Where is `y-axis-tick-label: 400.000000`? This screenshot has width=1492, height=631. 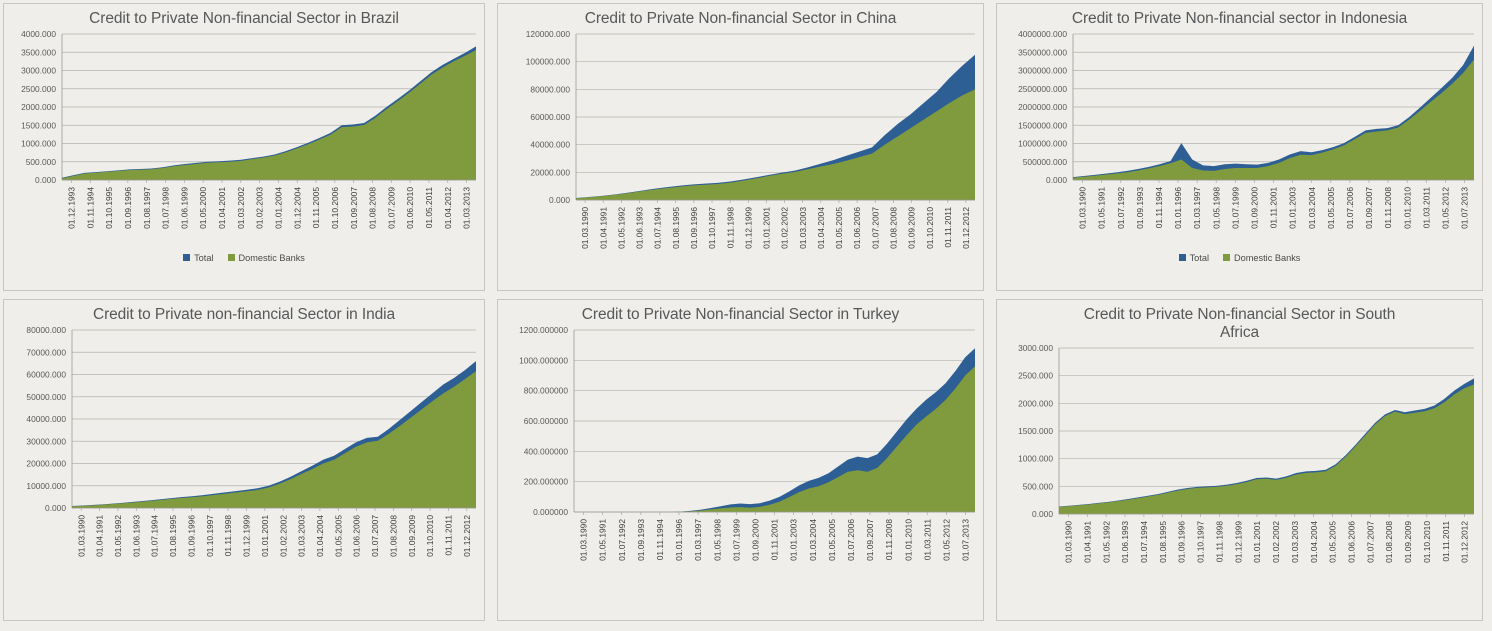
y-axis-tick-label: 400.000000 is located at coordinates (546, 451).